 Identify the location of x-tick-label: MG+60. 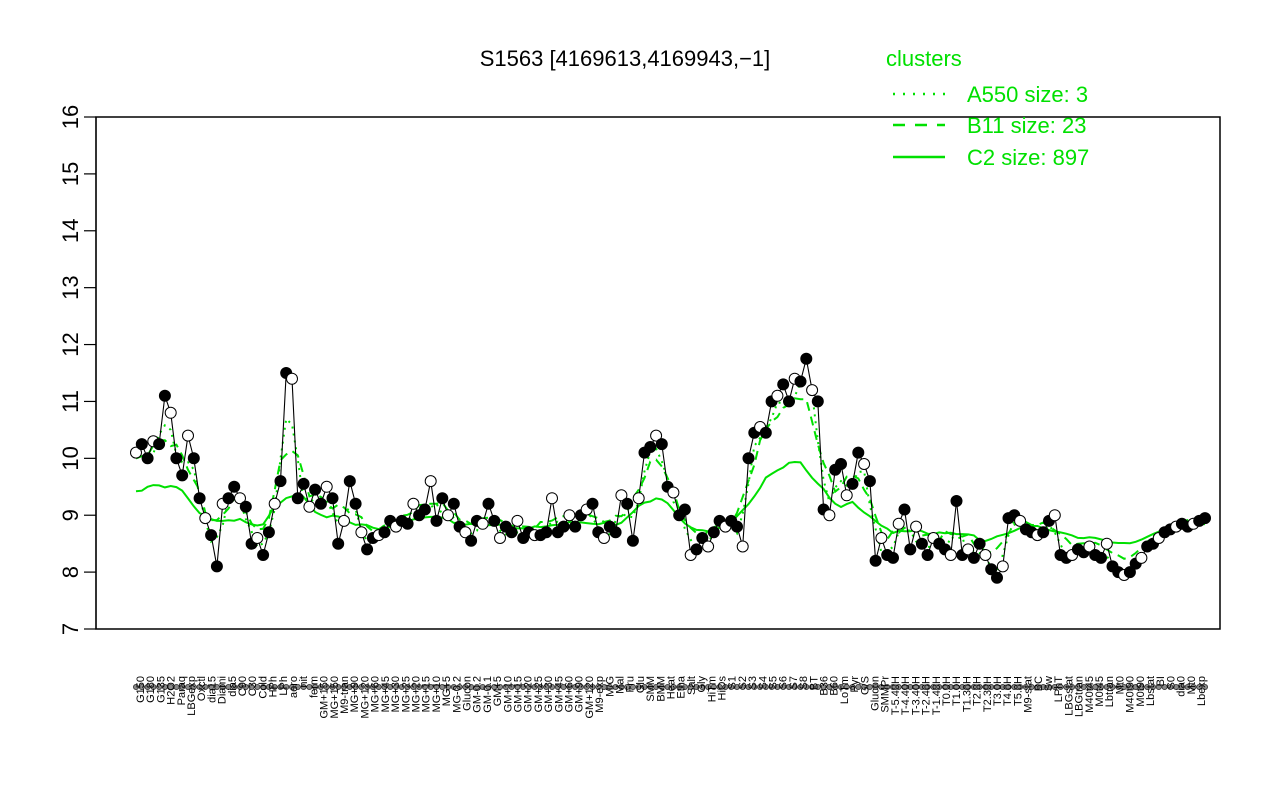
(376, 694).